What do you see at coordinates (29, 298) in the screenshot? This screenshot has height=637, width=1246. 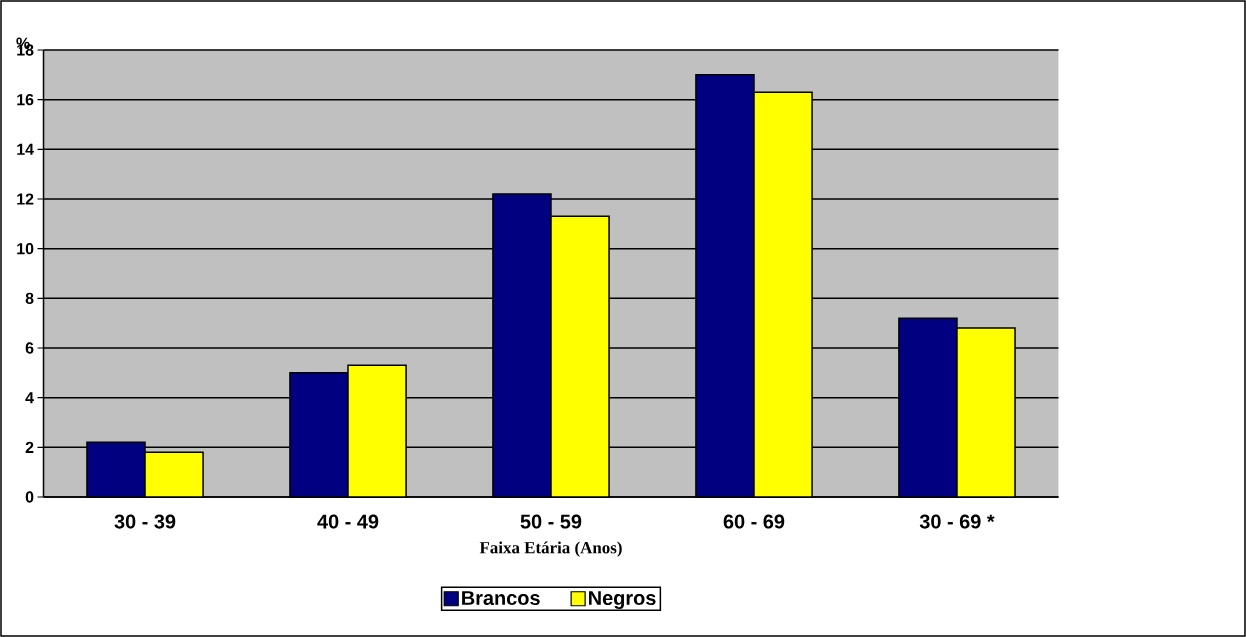 I see `y-tick-label: 8` at bounding box center [29, 298].